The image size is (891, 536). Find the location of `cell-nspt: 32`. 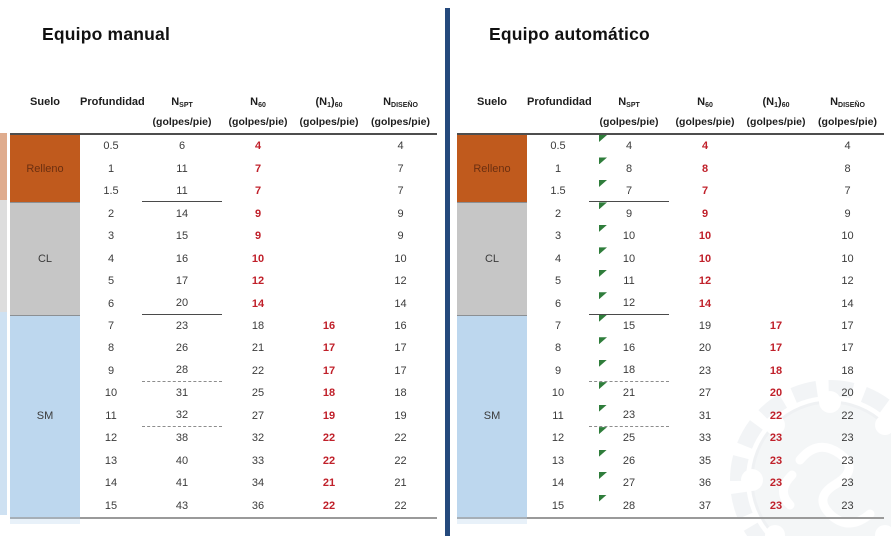

cell-nspt: 32 is located at coordinates (182, 416).